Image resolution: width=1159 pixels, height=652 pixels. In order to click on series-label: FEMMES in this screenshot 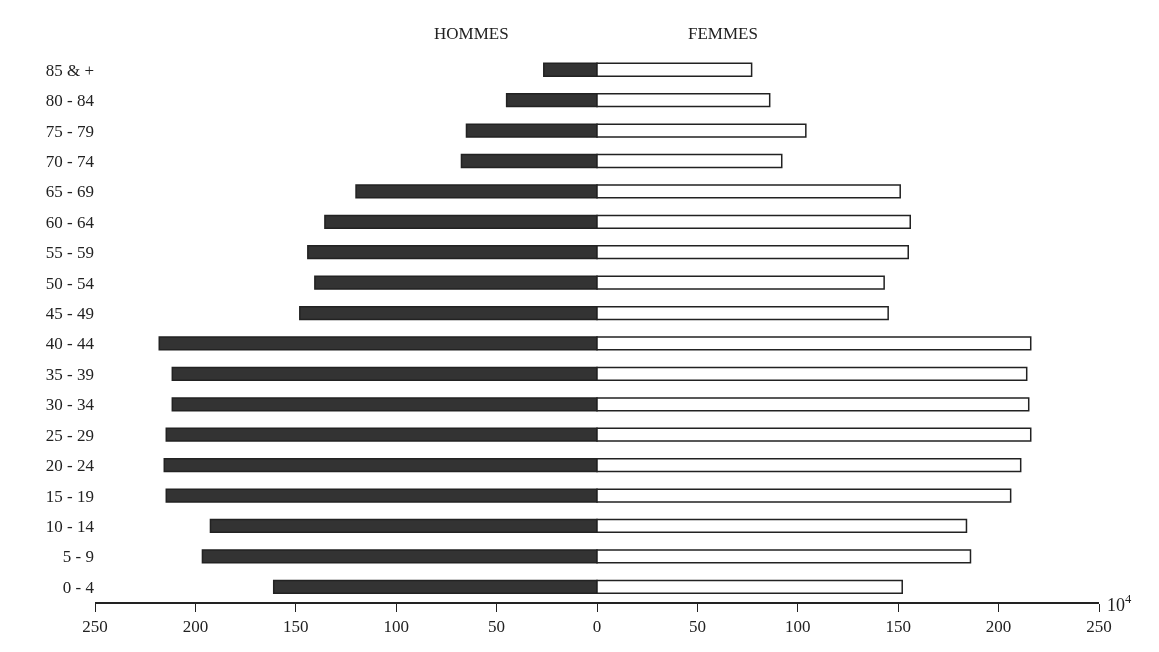, I will do `click(723, 33)`.